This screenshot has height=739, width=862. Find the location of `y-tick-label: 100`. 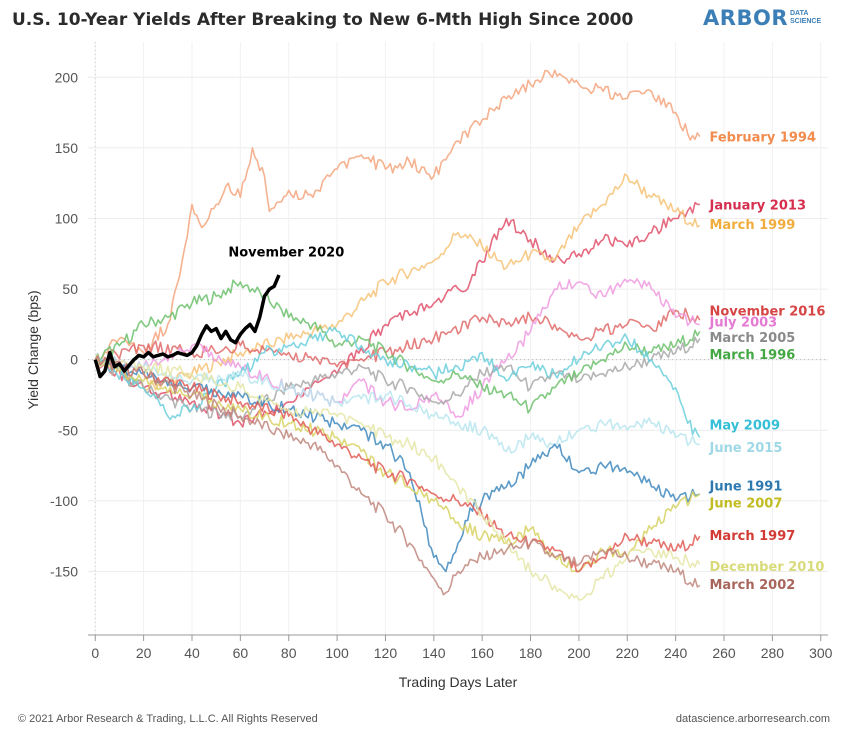

y-tick-label: 100 is located at coordinates (67, 218).